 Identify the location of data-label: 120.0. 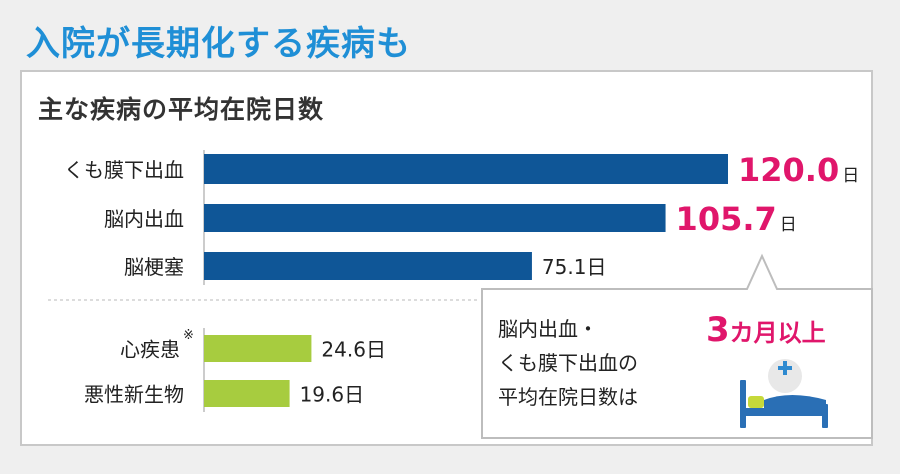
(788, 170).